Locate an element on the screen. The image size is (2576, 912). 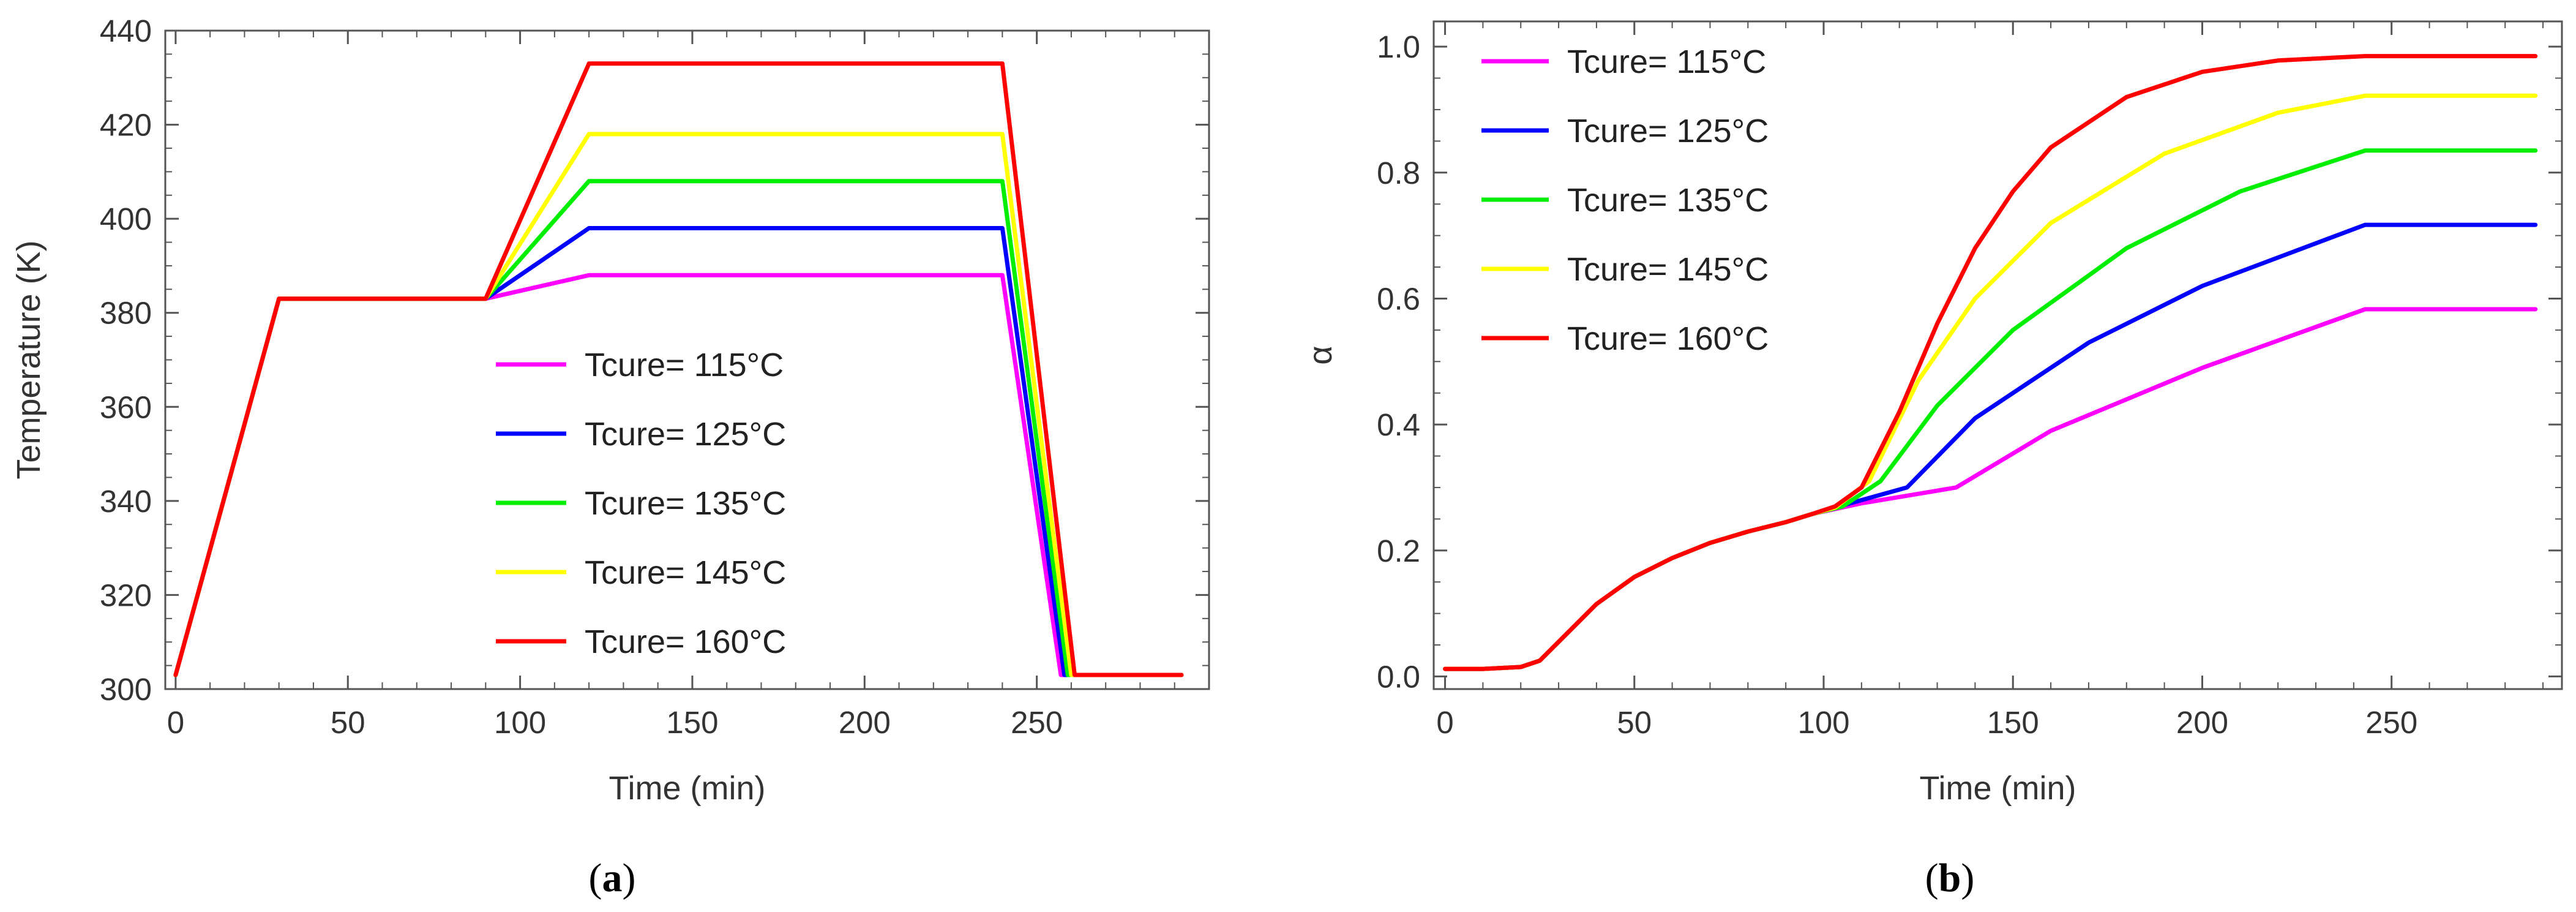
y-axis-title: Temperature (K) is located at coordinates (28, 359).